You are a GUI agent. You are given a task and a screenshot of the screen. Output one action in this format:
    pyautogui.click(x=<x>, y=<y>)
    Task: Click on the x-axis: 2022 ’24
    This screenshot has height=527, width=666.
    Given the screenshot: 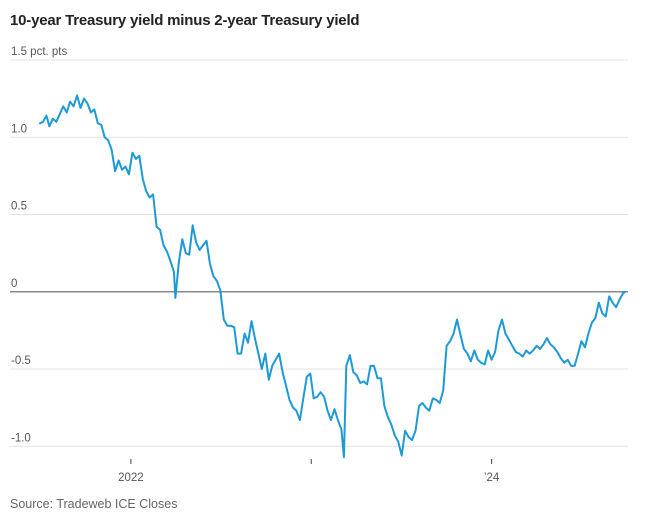 What is the action you would take?
    pyautogui.click(x=309, y=471)
    